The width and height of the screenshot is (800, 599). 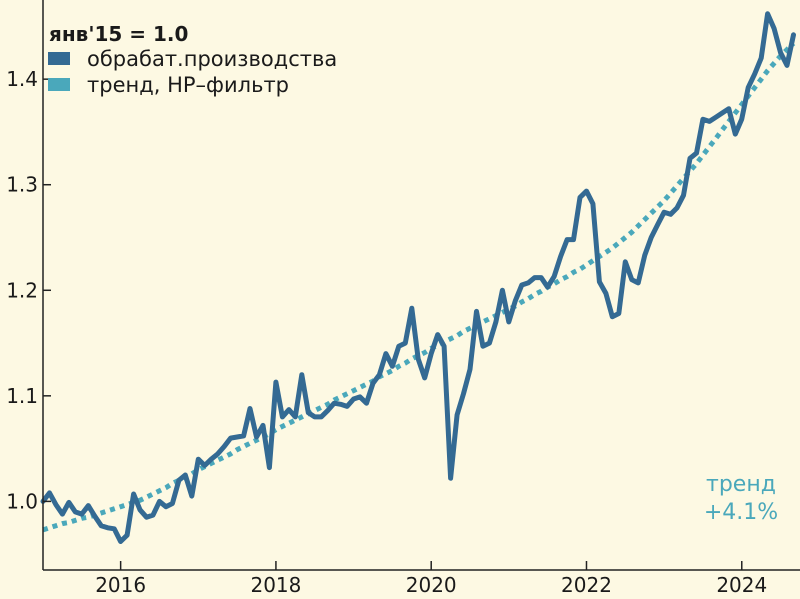 What do you see at coordinates (22, 185) in the screenshot?
I see `y-tick-label: 1.3` at bounding box center [22, 185].